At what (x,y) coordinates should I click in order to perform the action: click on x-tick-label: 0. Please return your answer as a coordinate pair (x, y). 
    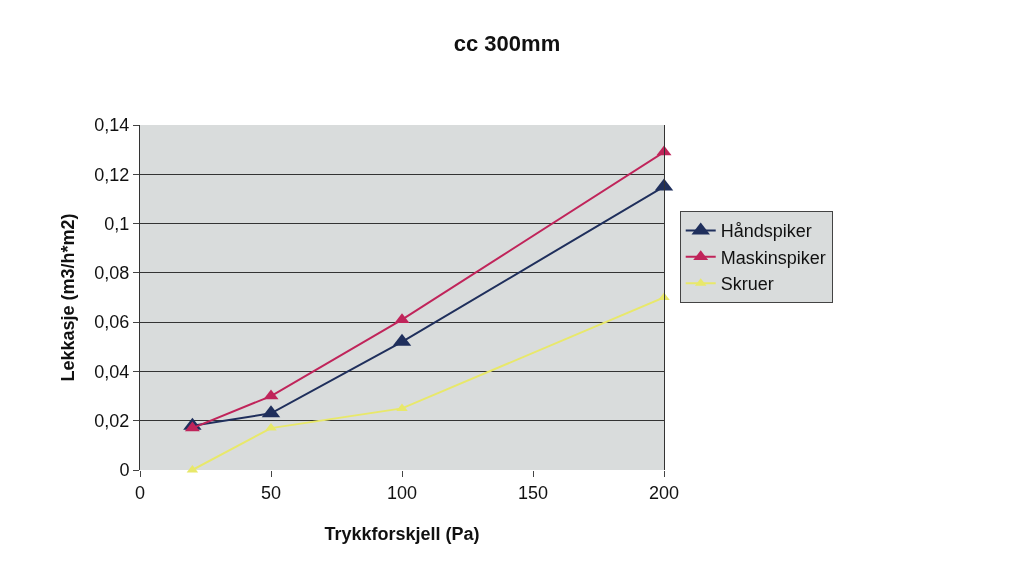
    Looking at the image, I should click on (140, 492).